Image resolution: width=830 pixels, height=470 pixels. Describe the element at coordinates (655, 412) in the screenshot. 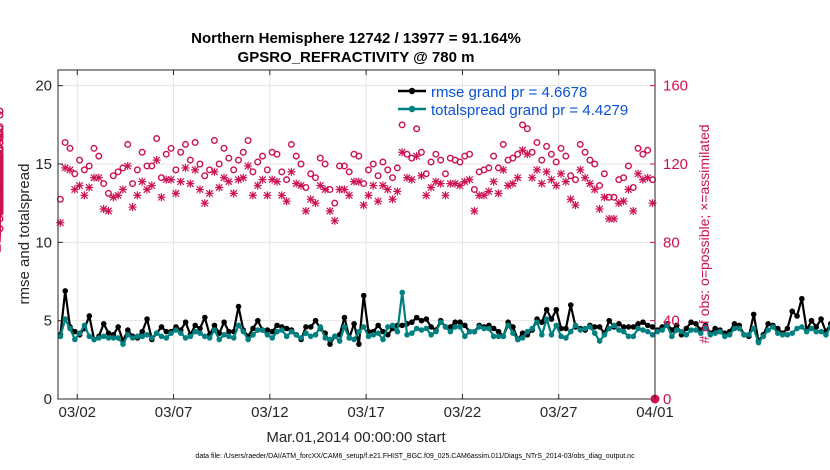

I see `x-tick-label: 04/01` at that location.